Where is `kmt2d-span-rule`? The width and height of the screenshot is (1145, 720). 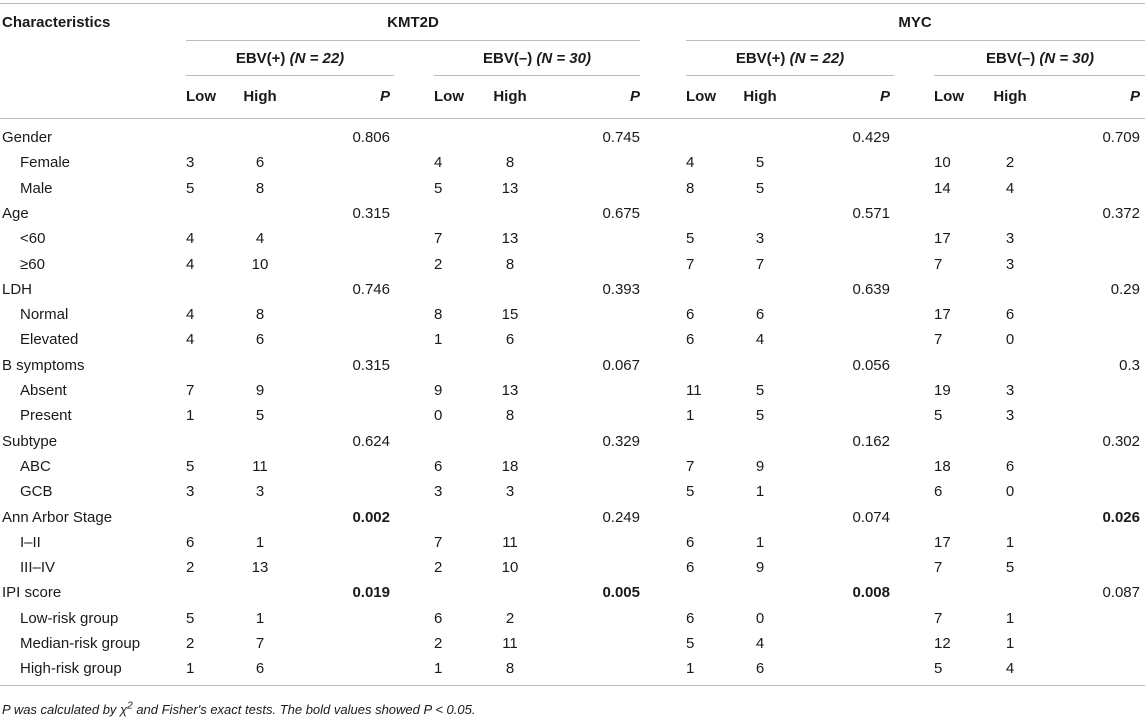 kmt2d-span-rule is located at coordinates (413, 40).